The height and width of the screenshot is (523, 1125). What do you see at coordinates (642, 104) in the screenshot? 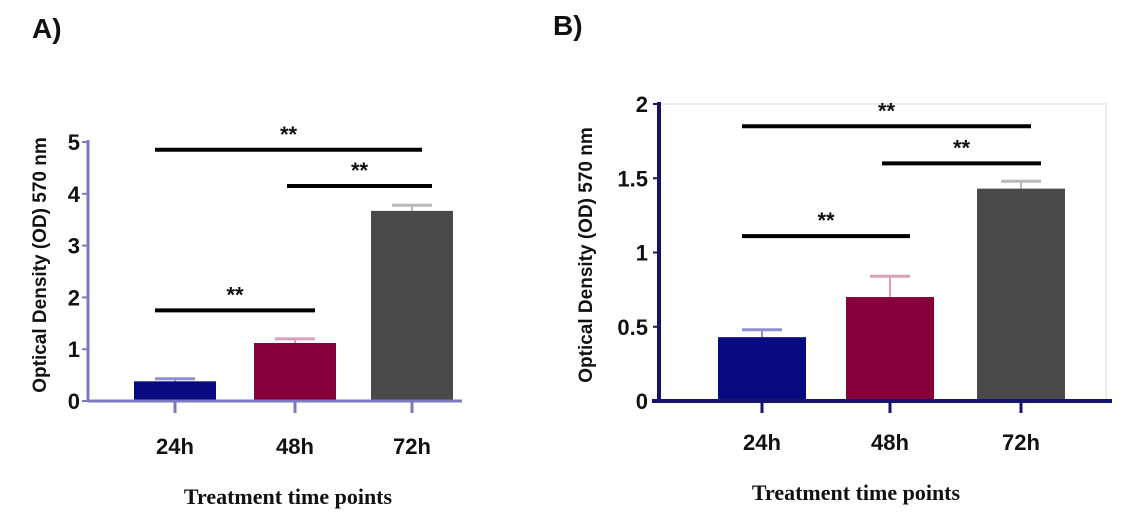
I see `y-tick-label-b: 2` at bounding box center [642, 104].